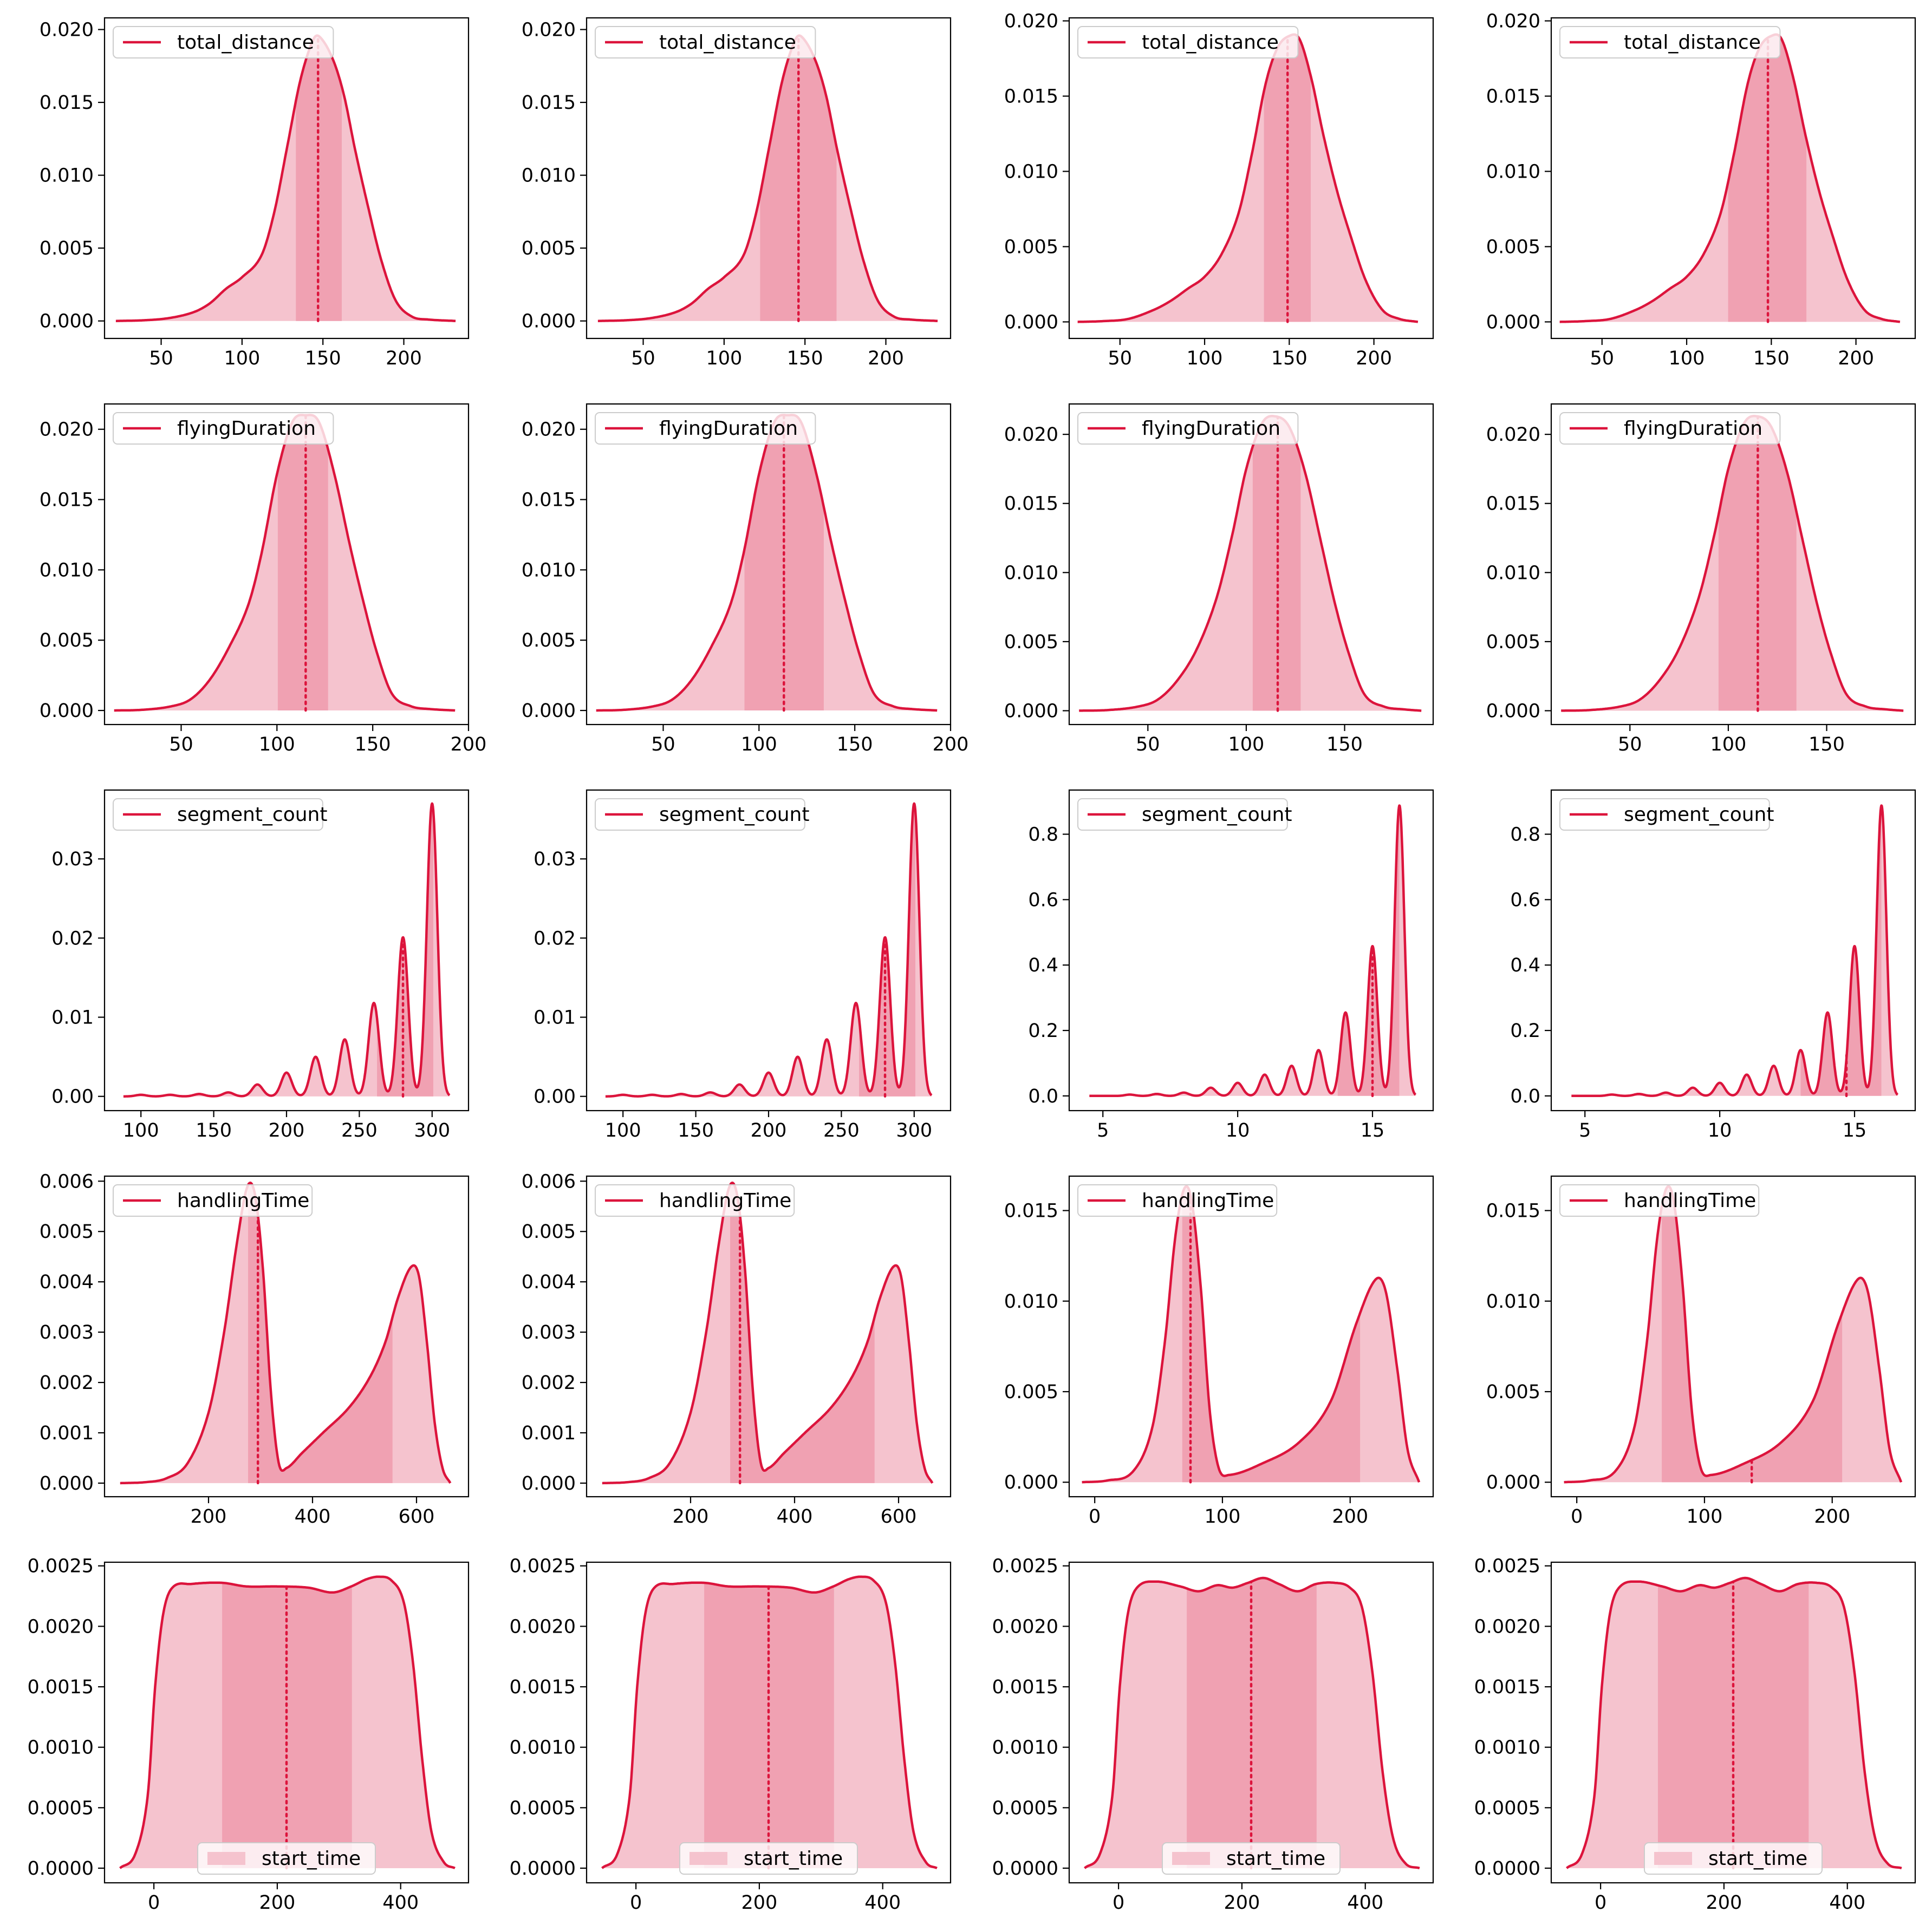 This screenshot has height=1931, width=1932. What do you see at coordinates (72, 859) in the screenshot?
I see `y-tick-label: 0.03` at bounding box center [72, 859].